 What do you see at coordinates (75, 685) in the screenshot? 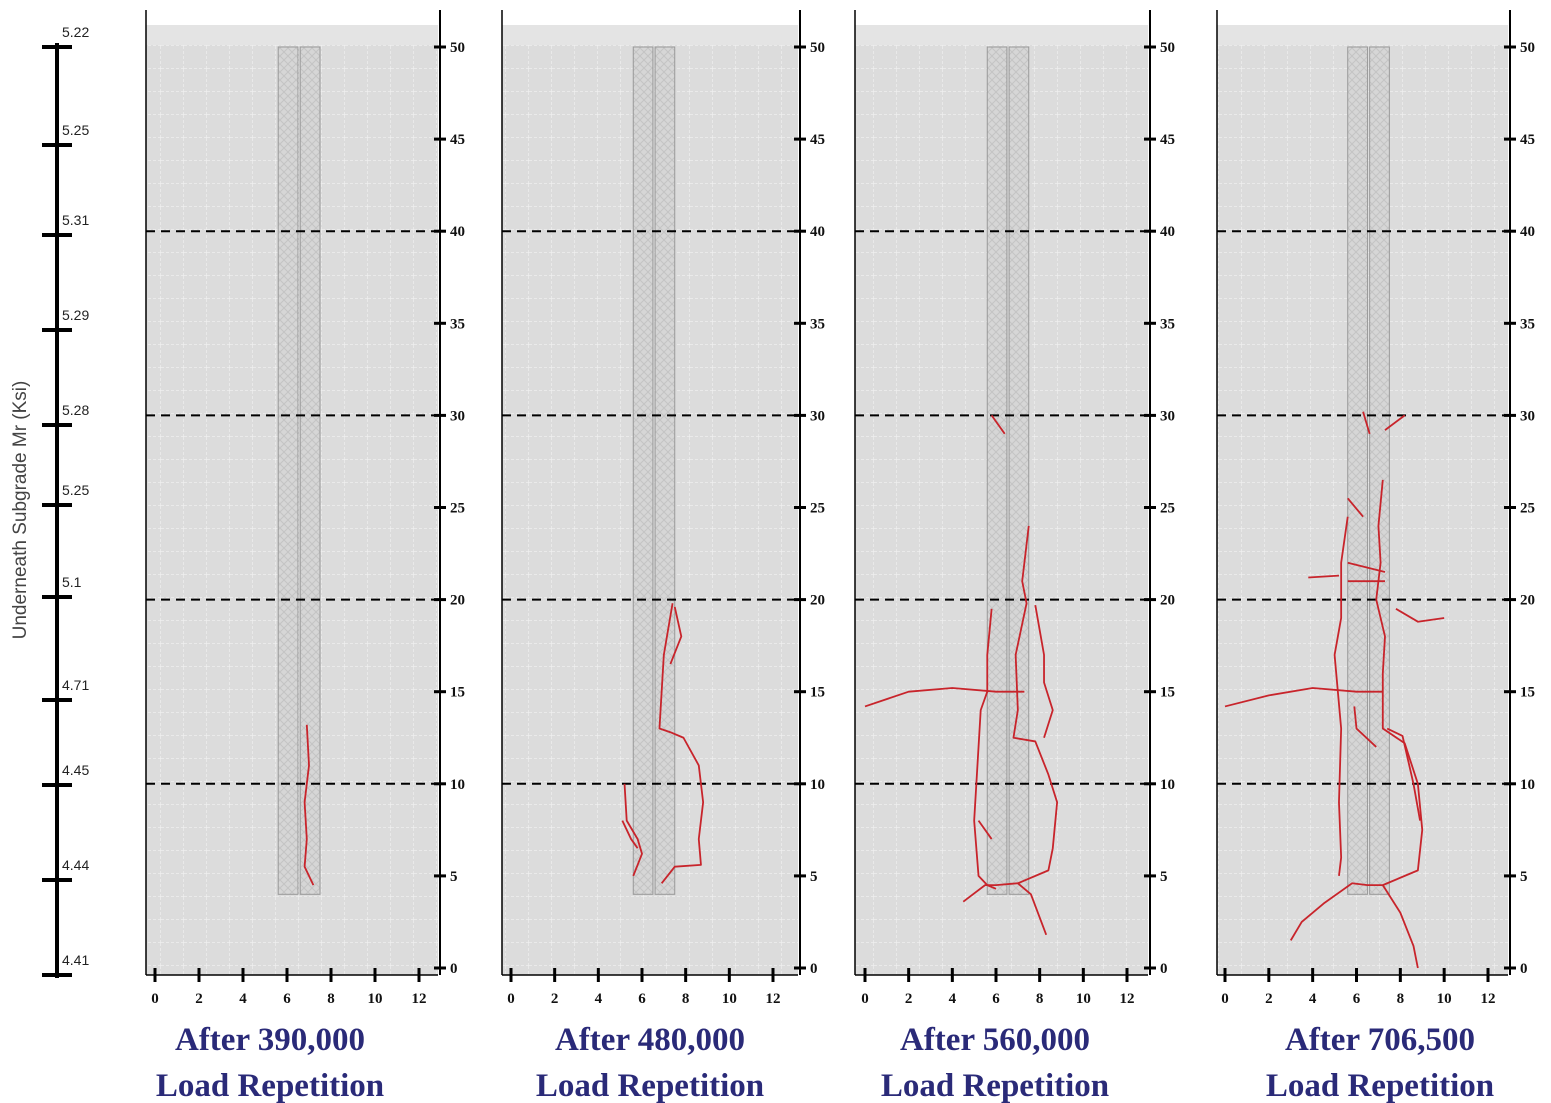
I see `left-axis-label: 4.71` at bounding box center [75, 685].